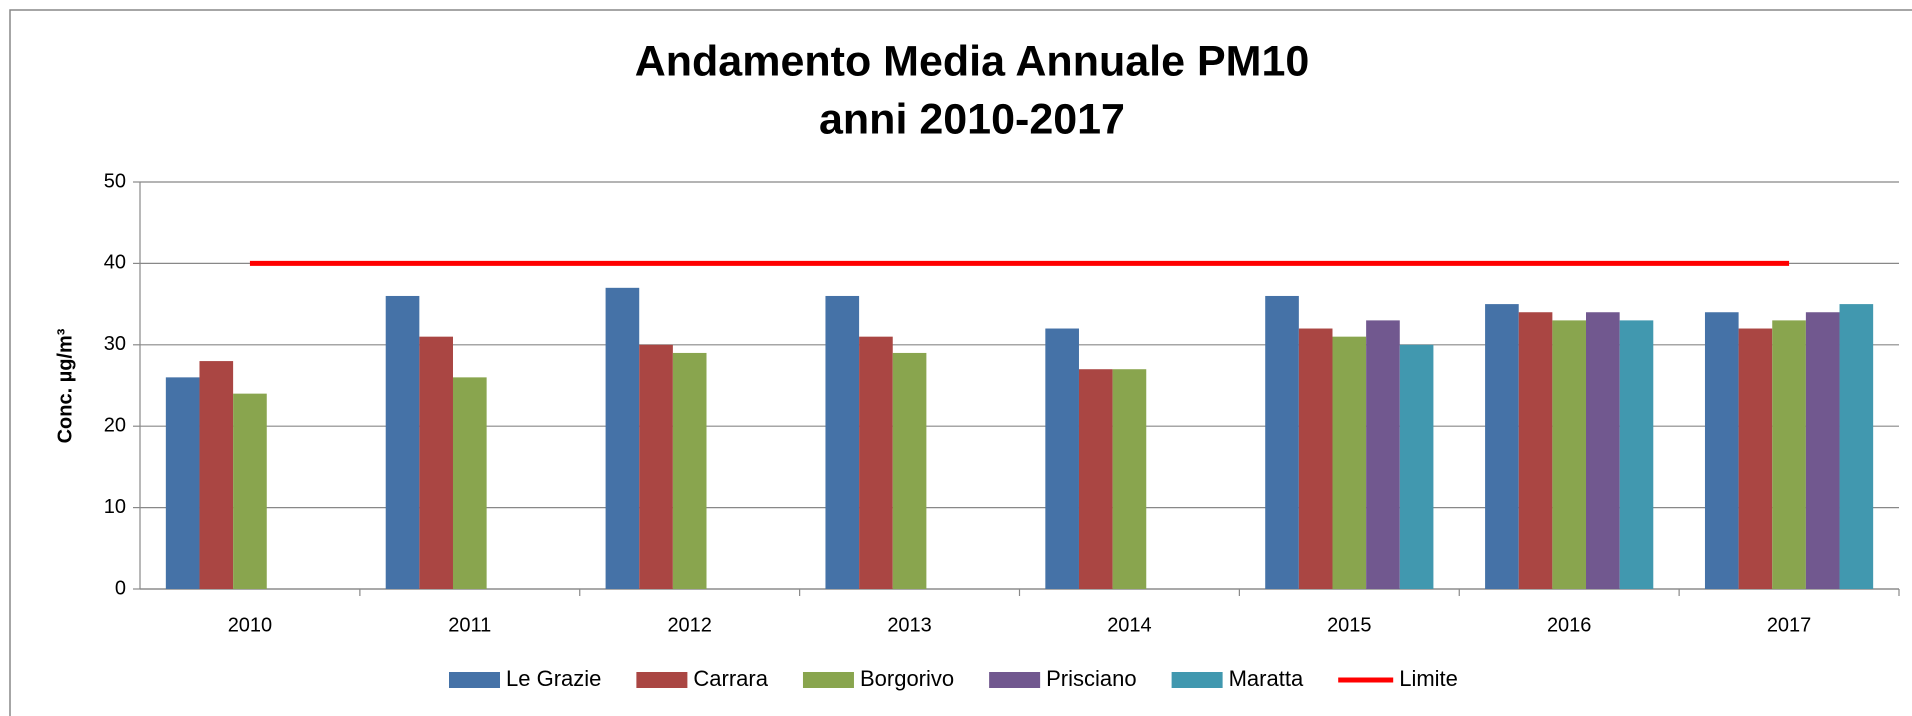 The image size is (1912, 716). Describe the element at coordinates (250, 625) in the screenshot. I see `x-tick-label: 2010` at that location.